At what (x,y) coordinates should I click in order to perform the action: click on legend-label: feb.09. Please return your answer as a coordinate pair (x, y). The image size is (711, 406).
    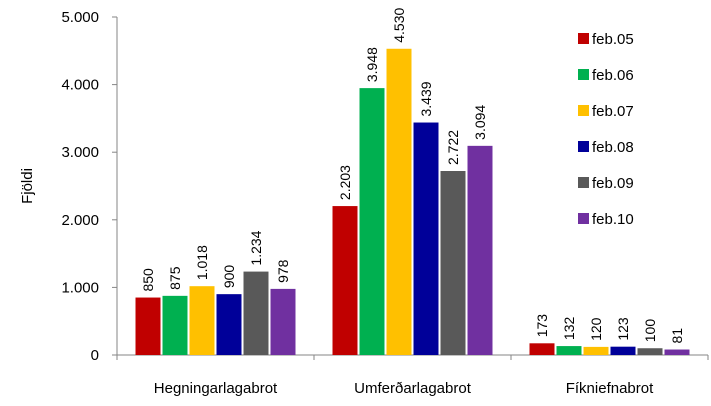
    Looking at the image, I should click on (613, 183).